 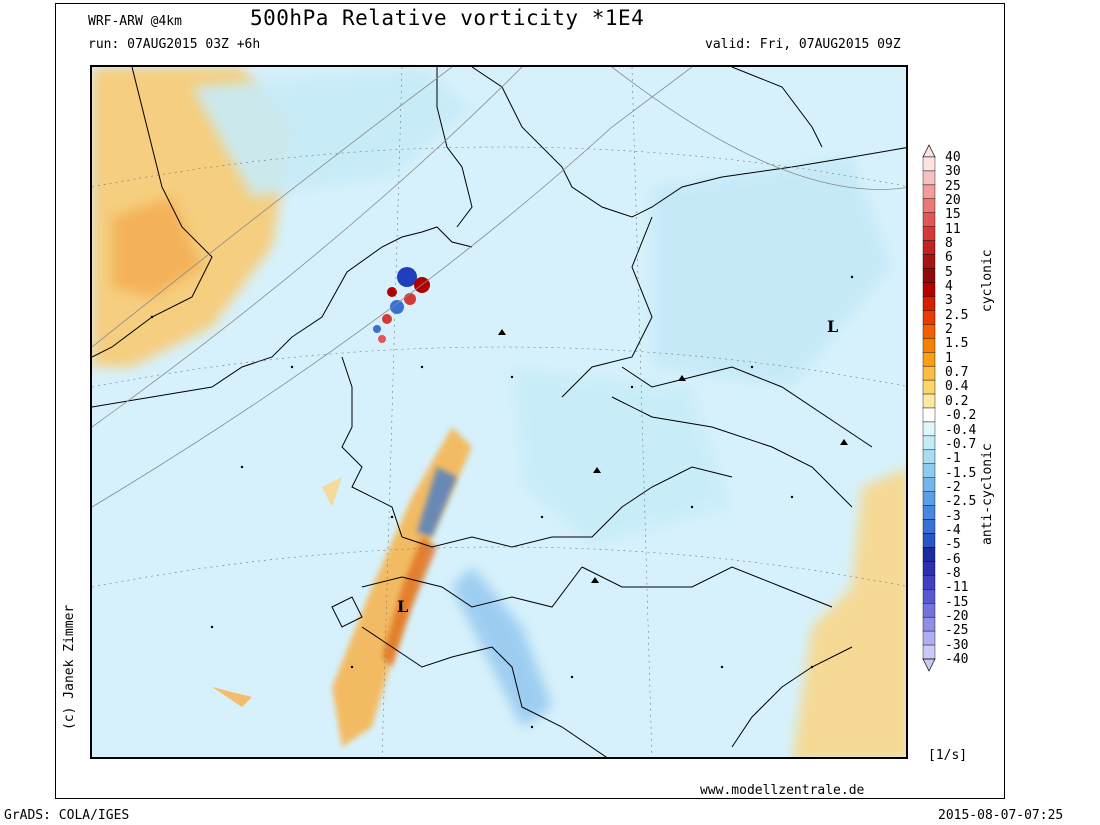 I want to click on colorbar-level-label: -11, so click(x=957, y=588).